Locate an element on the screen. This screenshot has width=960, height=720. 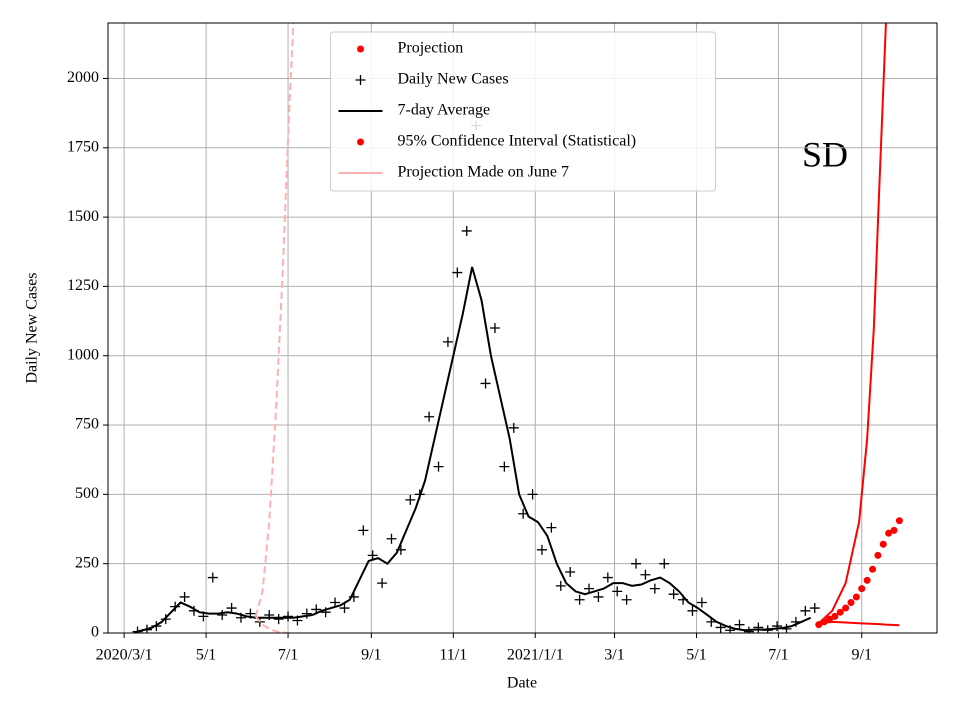
x-tick-label: 3/1 is located at coordinates (614, 655).